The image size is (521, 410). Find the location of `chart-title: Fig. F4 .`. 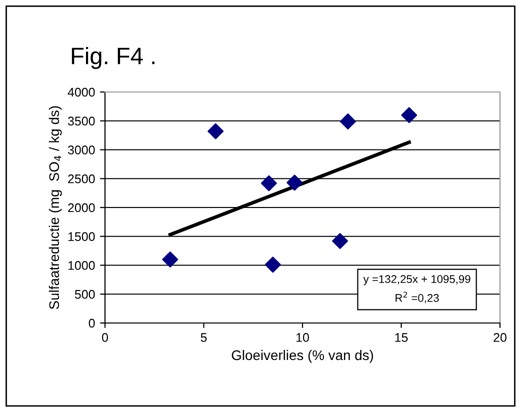

chart-title: Fig. F4 . is located at coordinates (113, 58).